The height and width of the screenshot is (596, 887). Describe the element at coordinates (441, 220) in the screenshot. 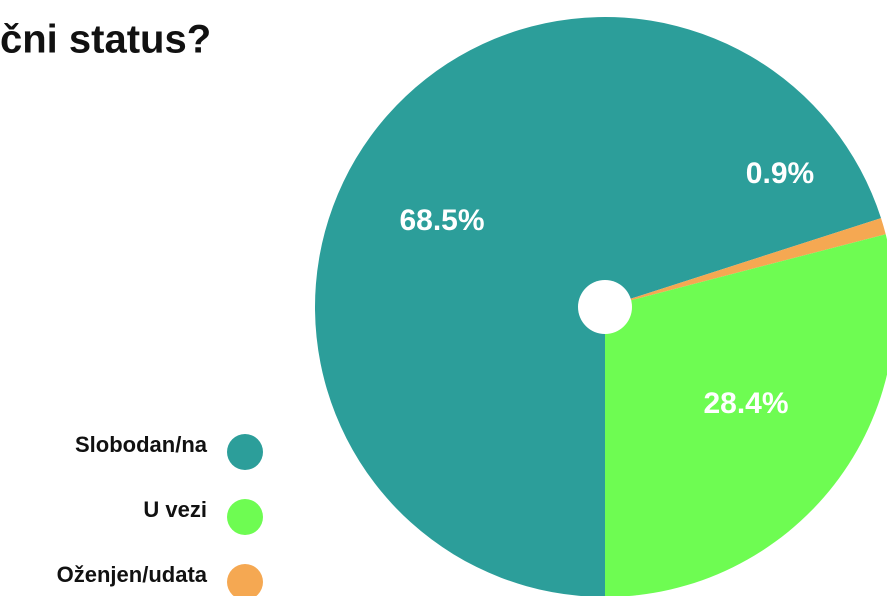

I see `data-label: 68.5%` at that location.